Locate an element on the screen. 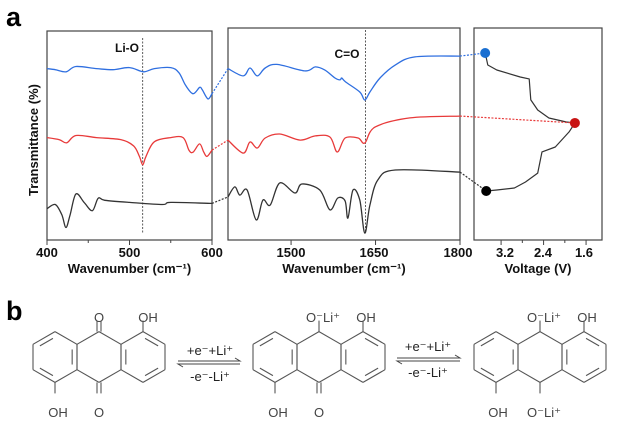 The image size is (624, 431). x-tick-label: 1500 is located at coordinates (291, 252).